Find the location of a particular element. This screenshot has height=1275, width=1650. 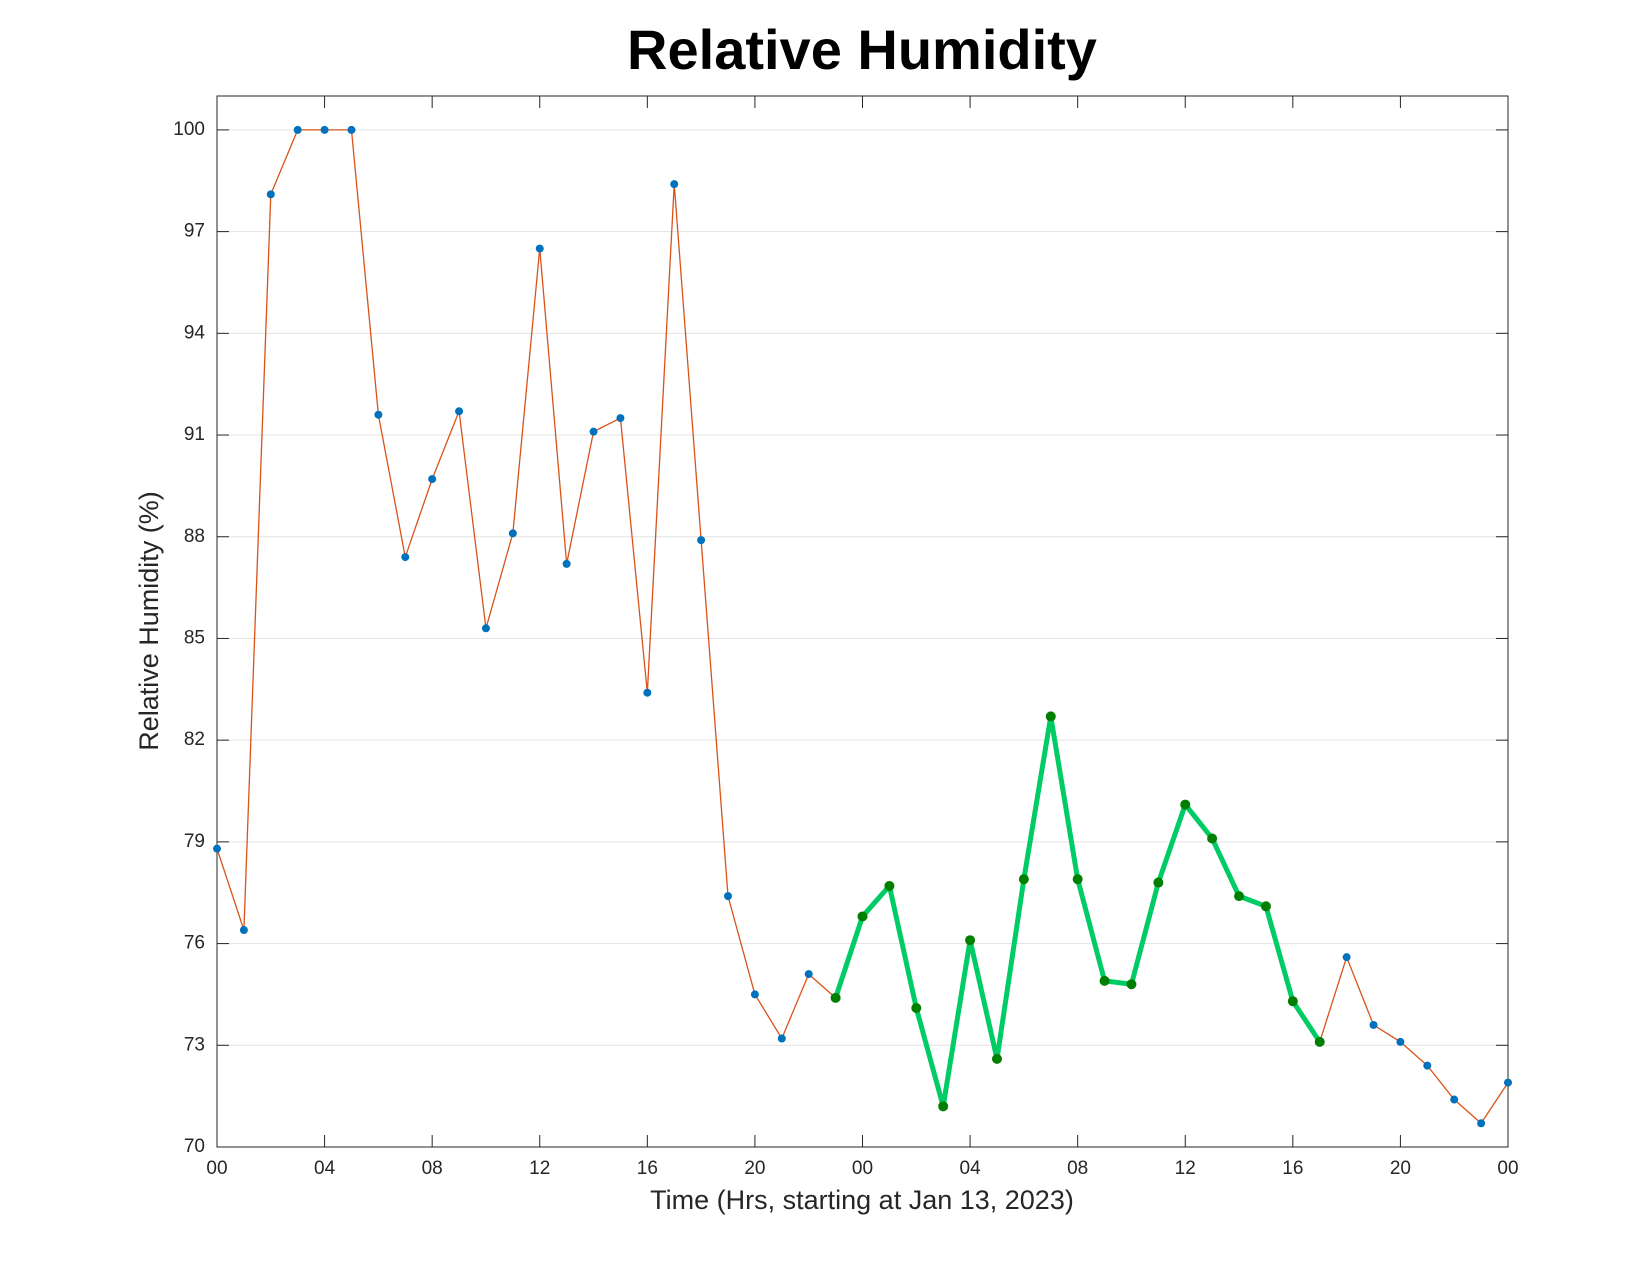

data-line is located at coordinates (1077, 911).